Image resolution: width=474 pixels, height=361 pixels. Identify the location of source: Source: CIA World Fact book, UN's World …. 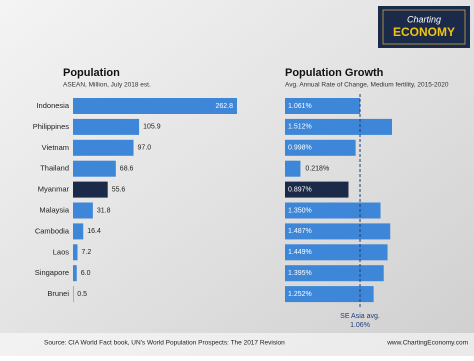
(164, 343).